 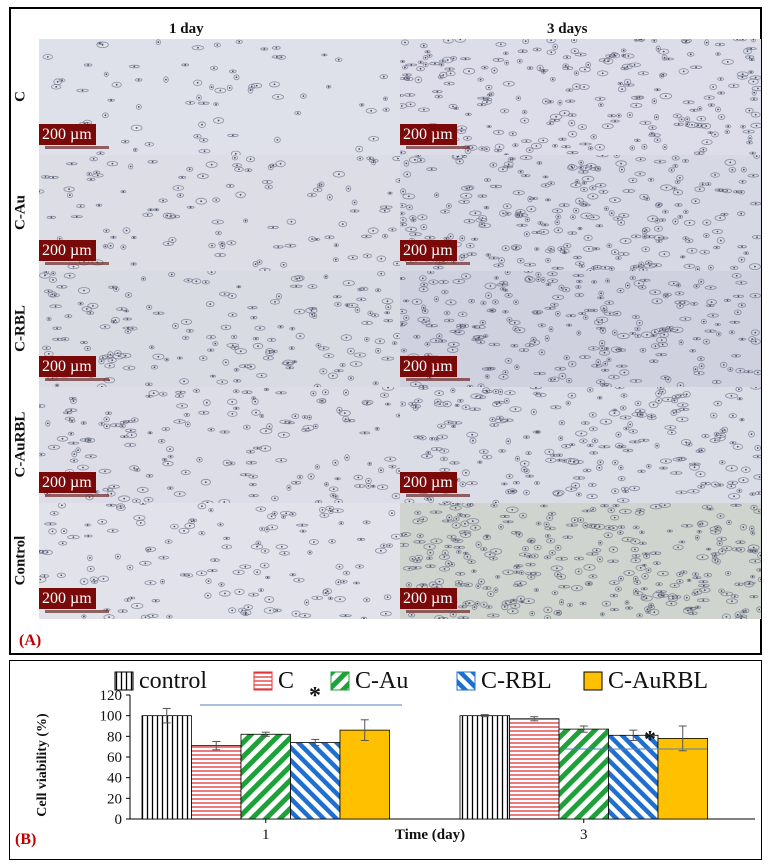 I want to click on micrograph-c-aurbl-3-days: 200 µm, so click(x=580, y=445).